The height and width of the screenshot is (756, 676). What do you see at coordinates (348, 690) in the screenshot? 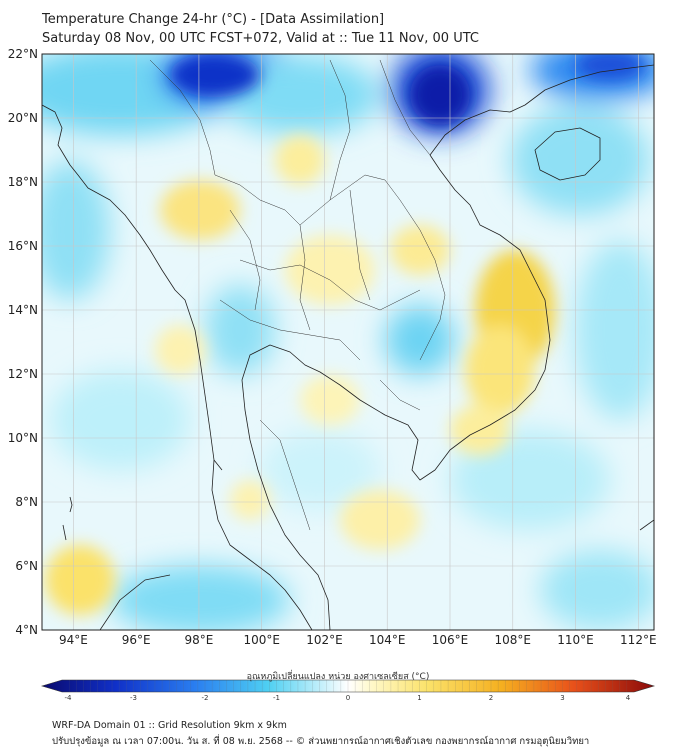
I see `colorbar: -4 -3 -2 -1 0 1 2 3 4` at bounding box center [348, 690].